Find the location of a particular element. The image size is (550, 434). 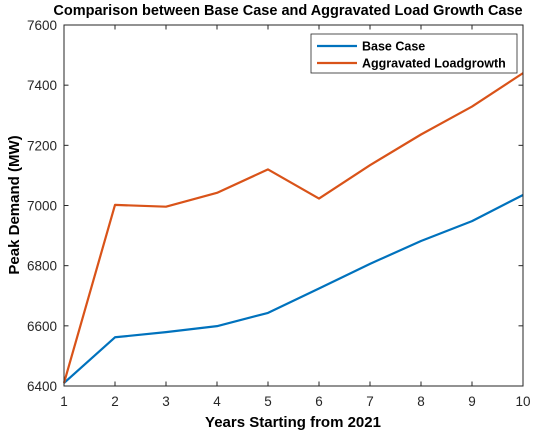

y-tick-label: 7400 is located at coordinates (42, 85).